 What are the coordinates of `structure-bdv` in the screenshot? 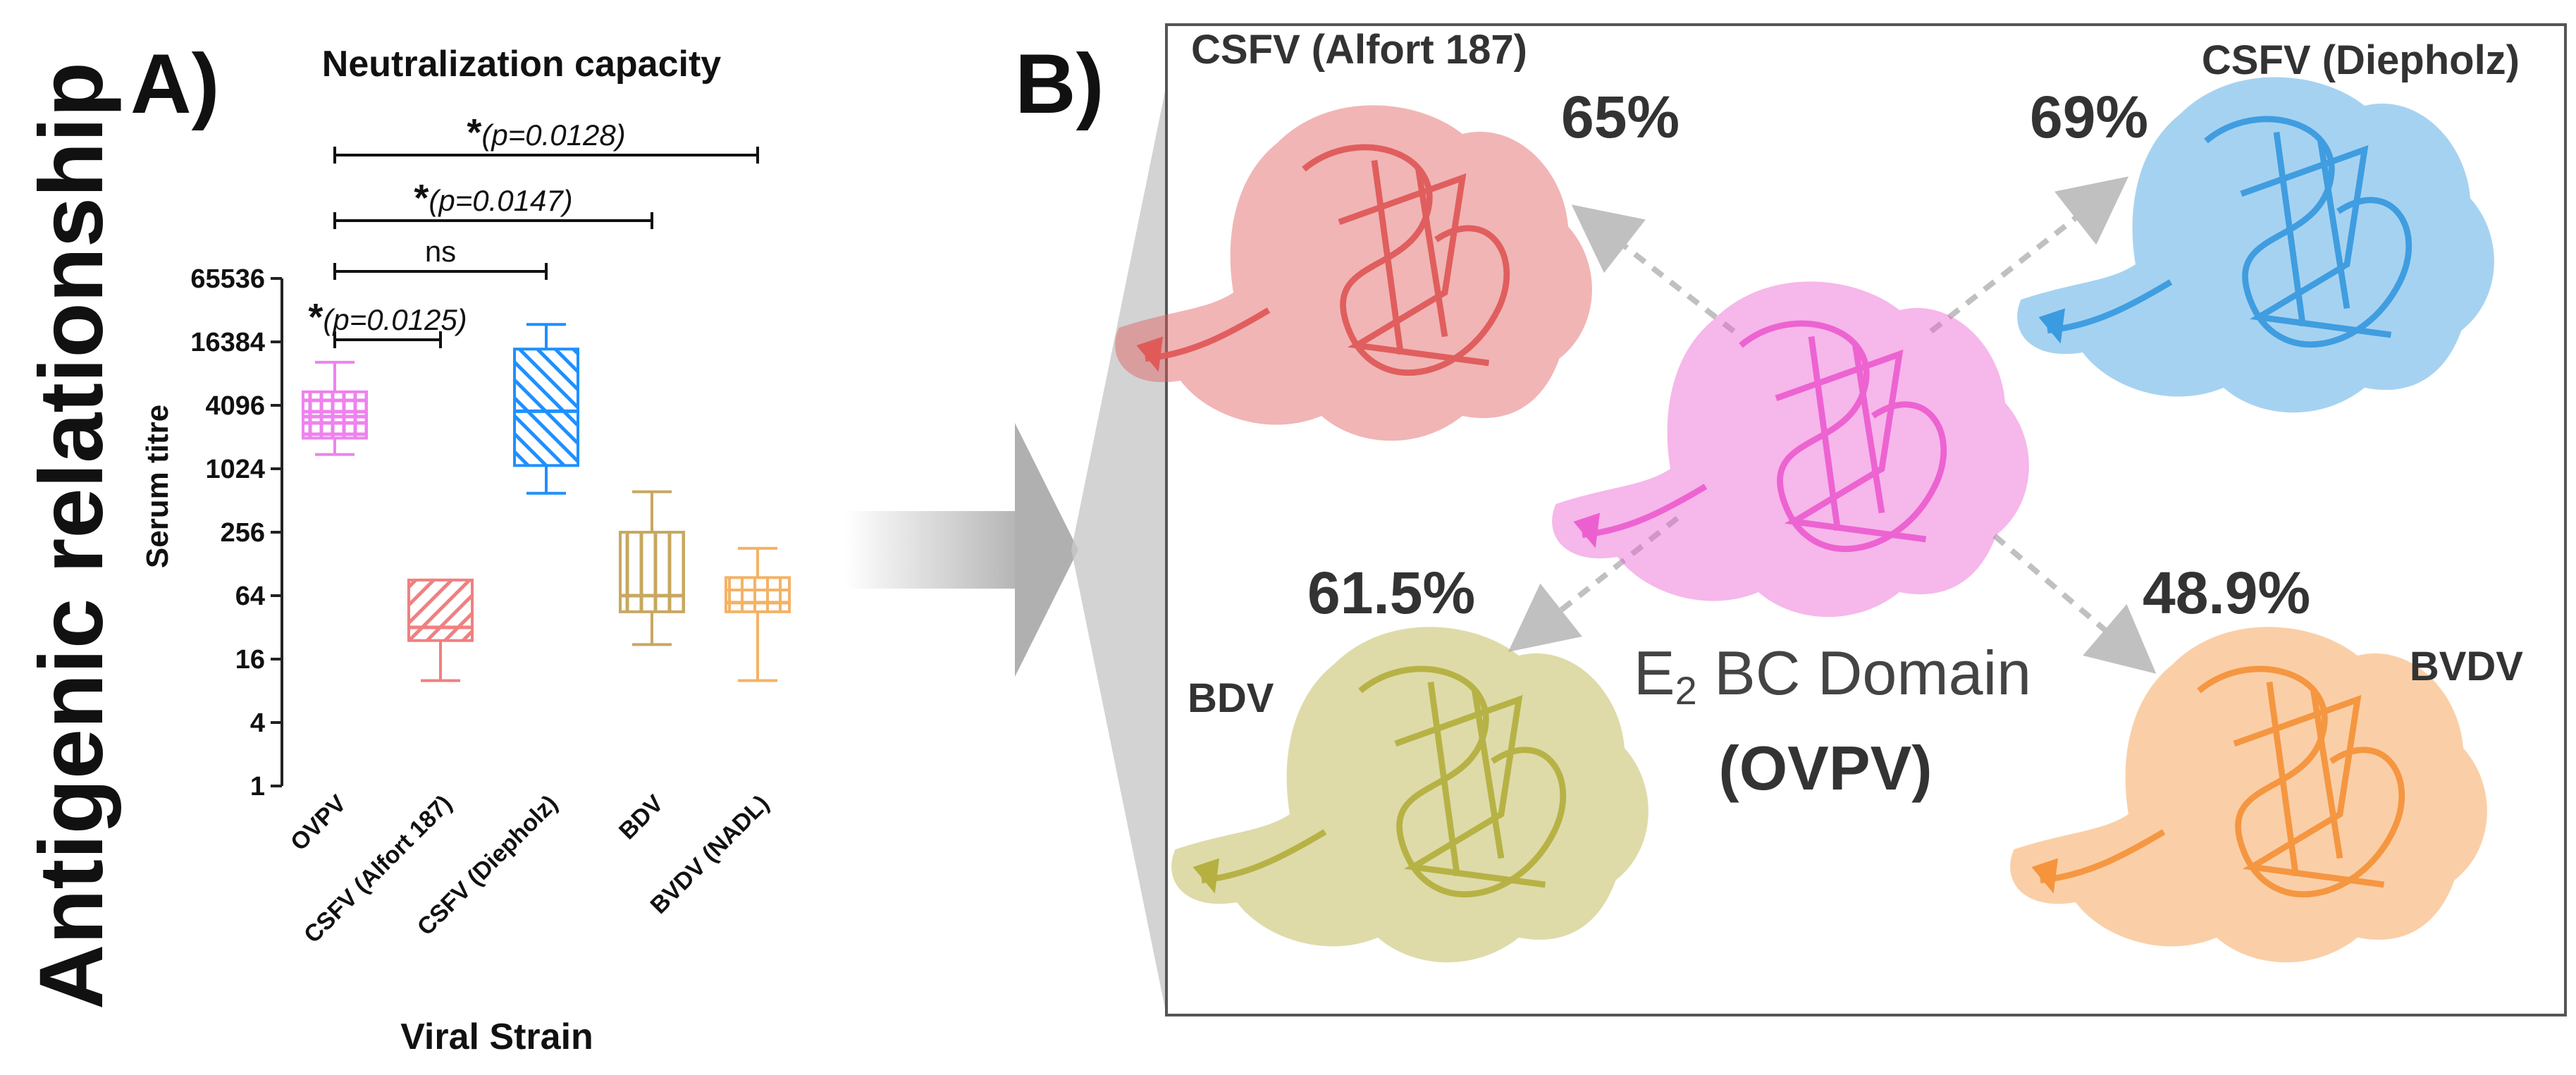 It's located at (1409, 795).